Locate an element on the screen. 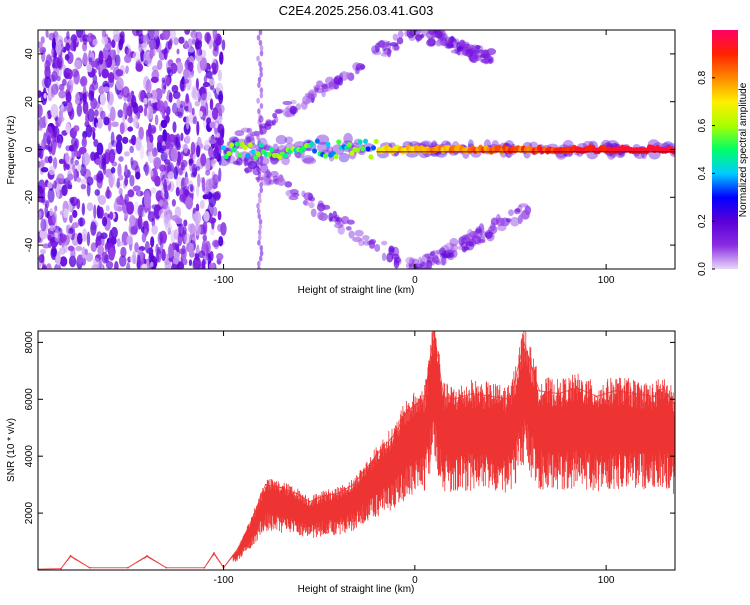 The width and height of the screenshot is (750, 605). snr-y-label: SNR (10 * v/v) is located at coordinates (11, 450).